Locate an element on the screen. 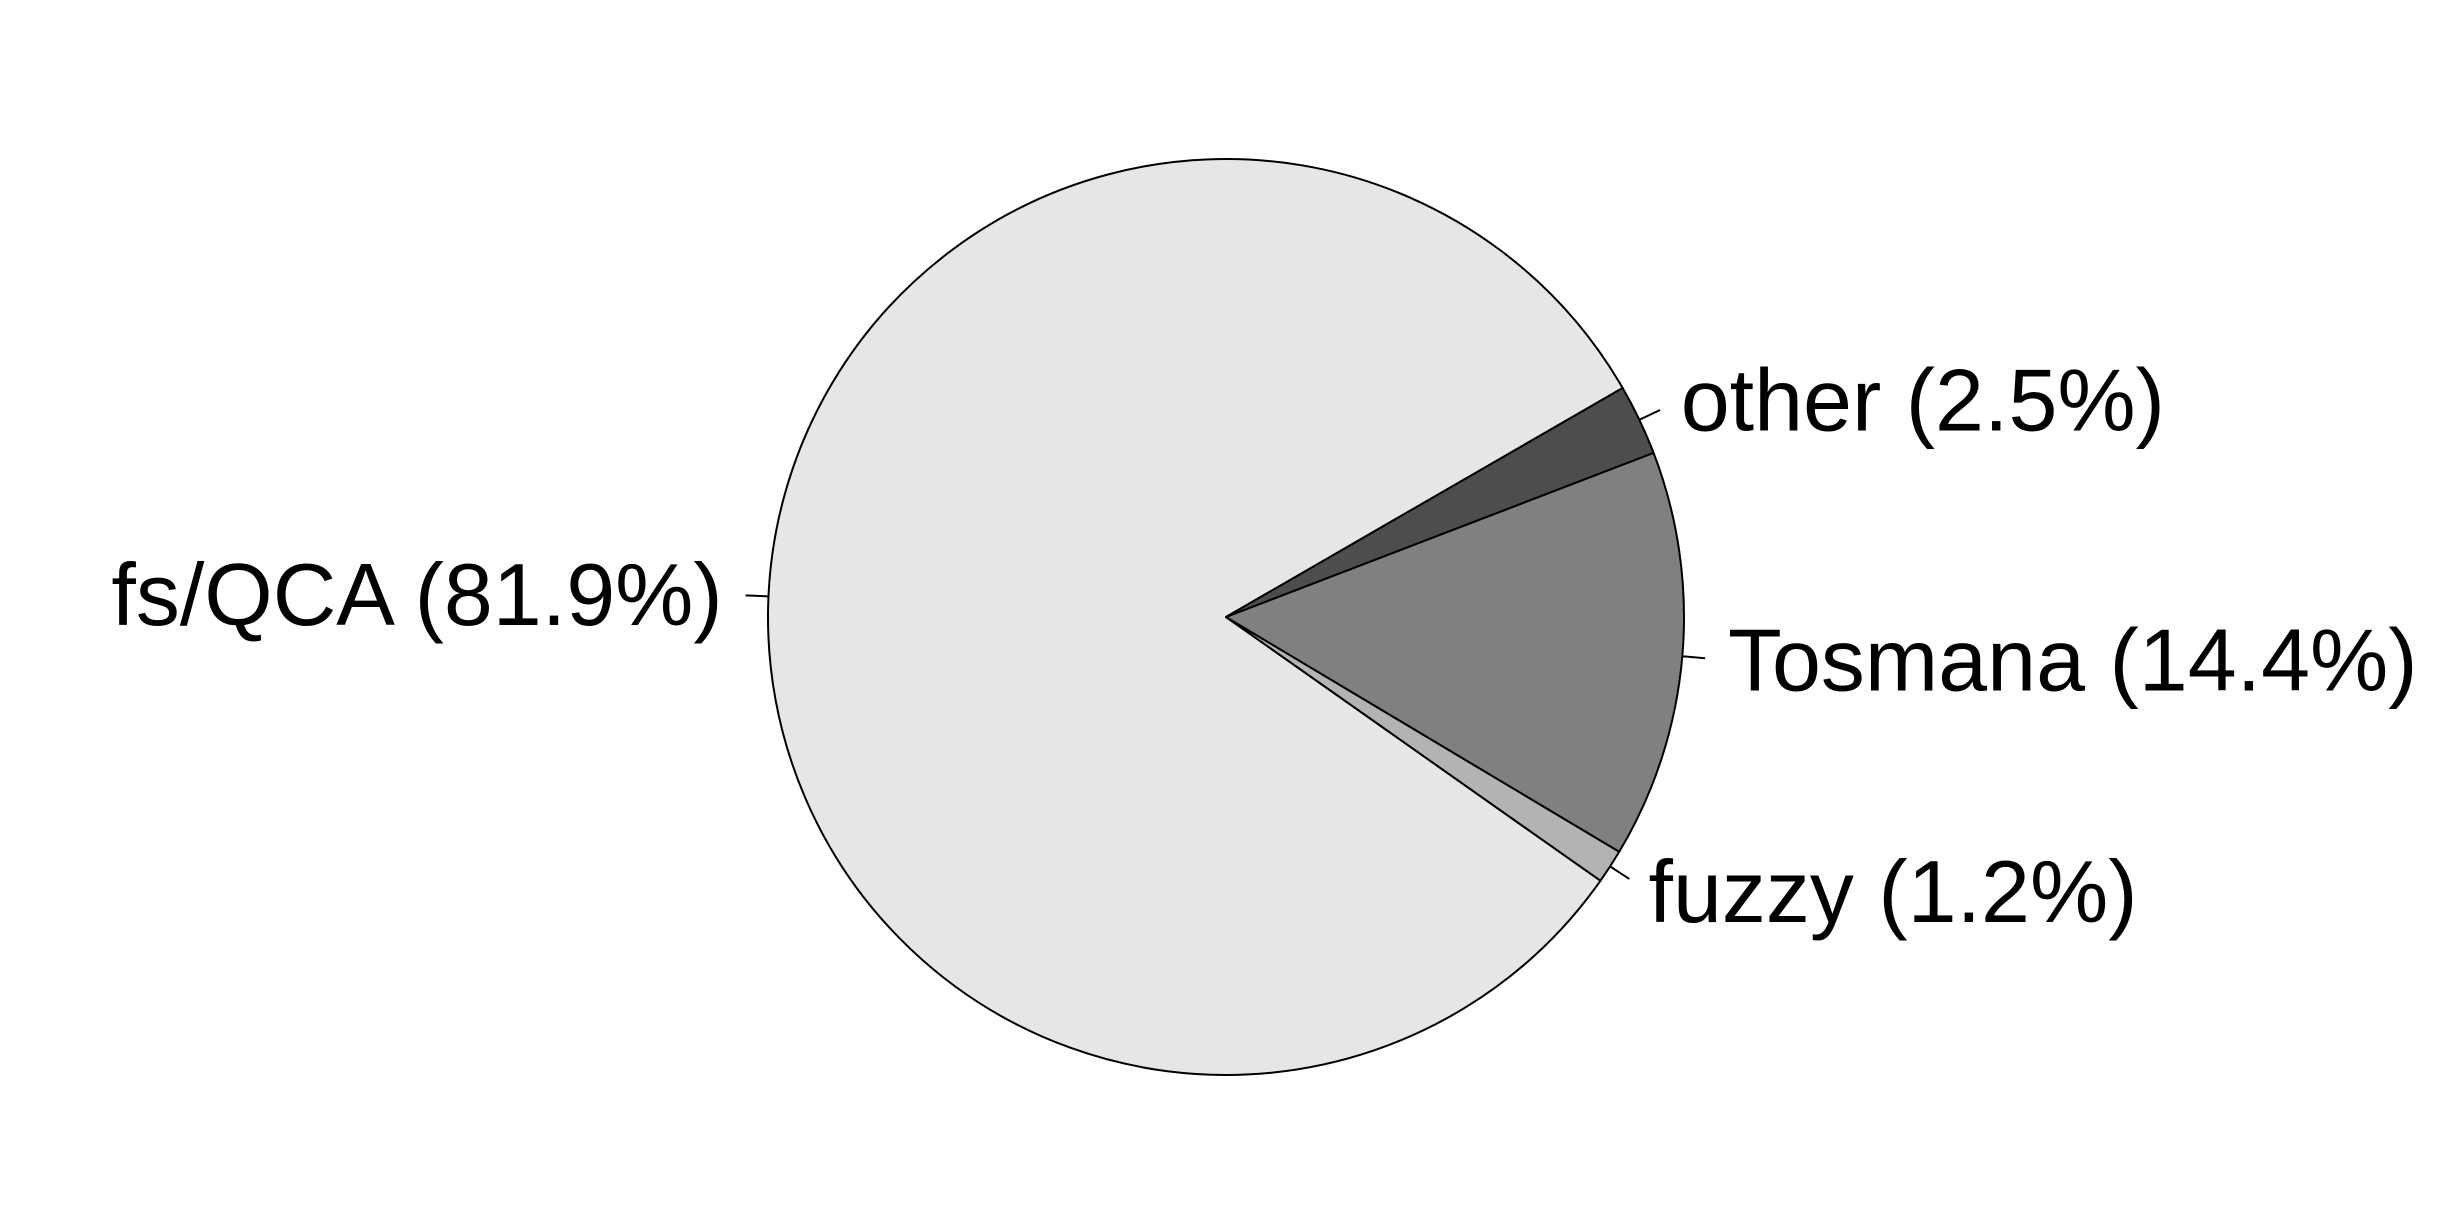 The width and height of the screenshot is (2440, 1230). slice-label-fs-qca: fs/QCA (81.9%) is located at coordinates (416, 594).